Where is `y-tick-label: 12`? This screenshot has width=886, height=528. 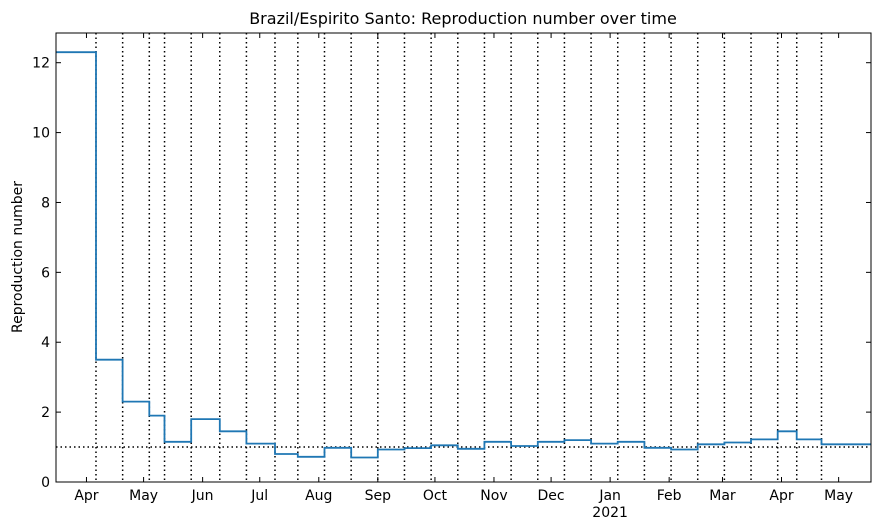
y-tick-label: 12 is located at coordinates (41, 64).